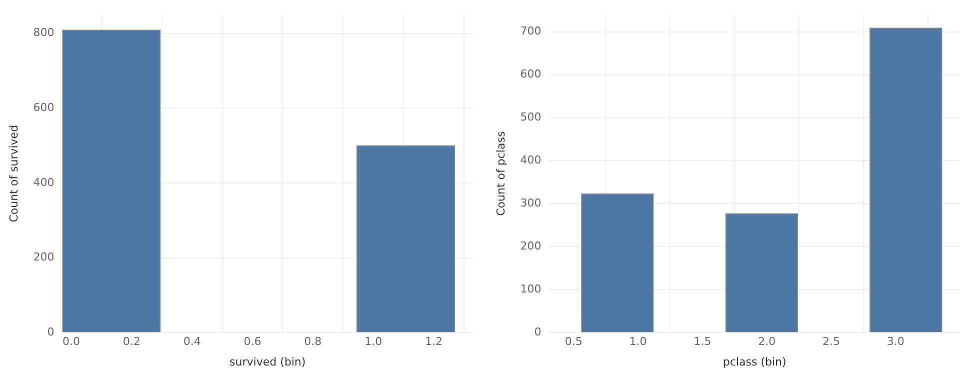 This screenshot has width=975, height=377. I want to click on y-tick-label: 700, so click(531, 31).